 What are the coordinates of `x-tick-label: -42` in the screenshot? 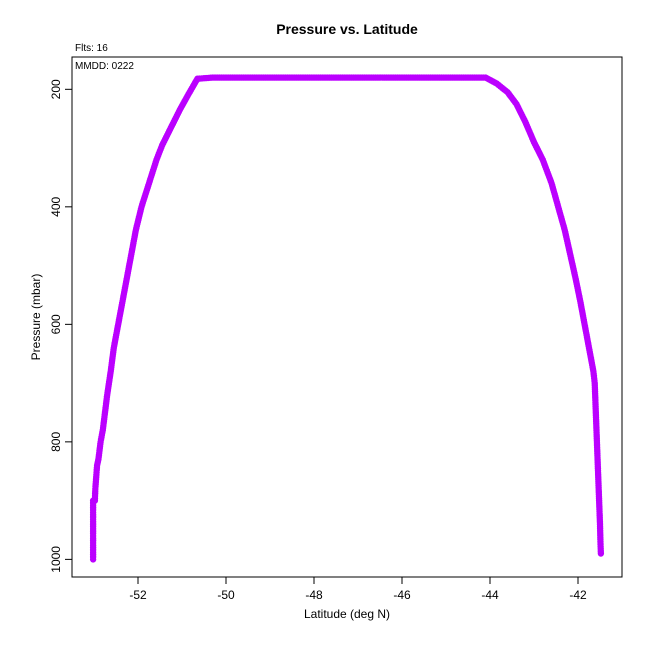 It's located at (578, 595).